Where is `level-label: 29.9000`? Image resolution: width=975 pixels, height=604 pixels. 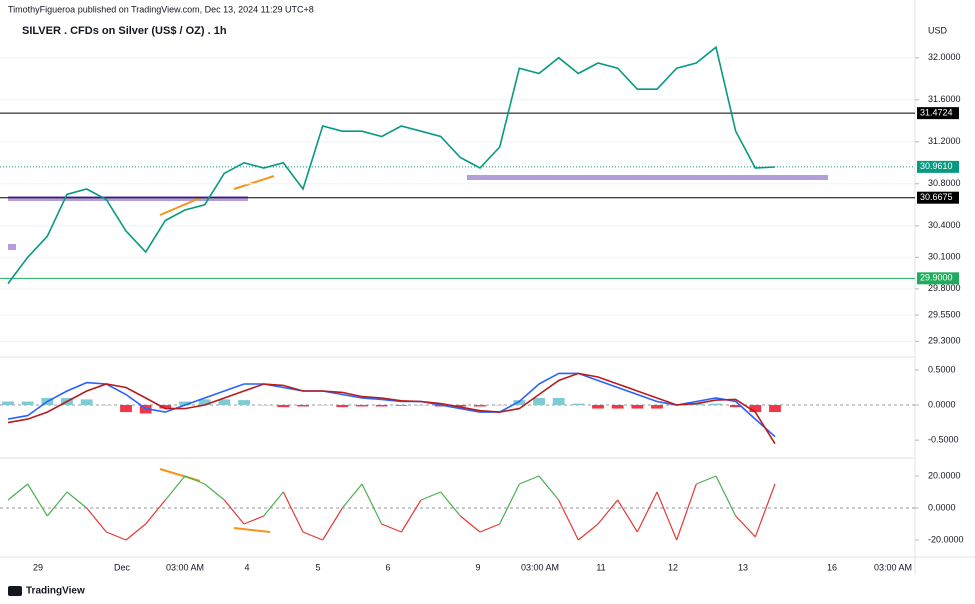 level-label: 29.9000 is located at coordinates (936, 278).